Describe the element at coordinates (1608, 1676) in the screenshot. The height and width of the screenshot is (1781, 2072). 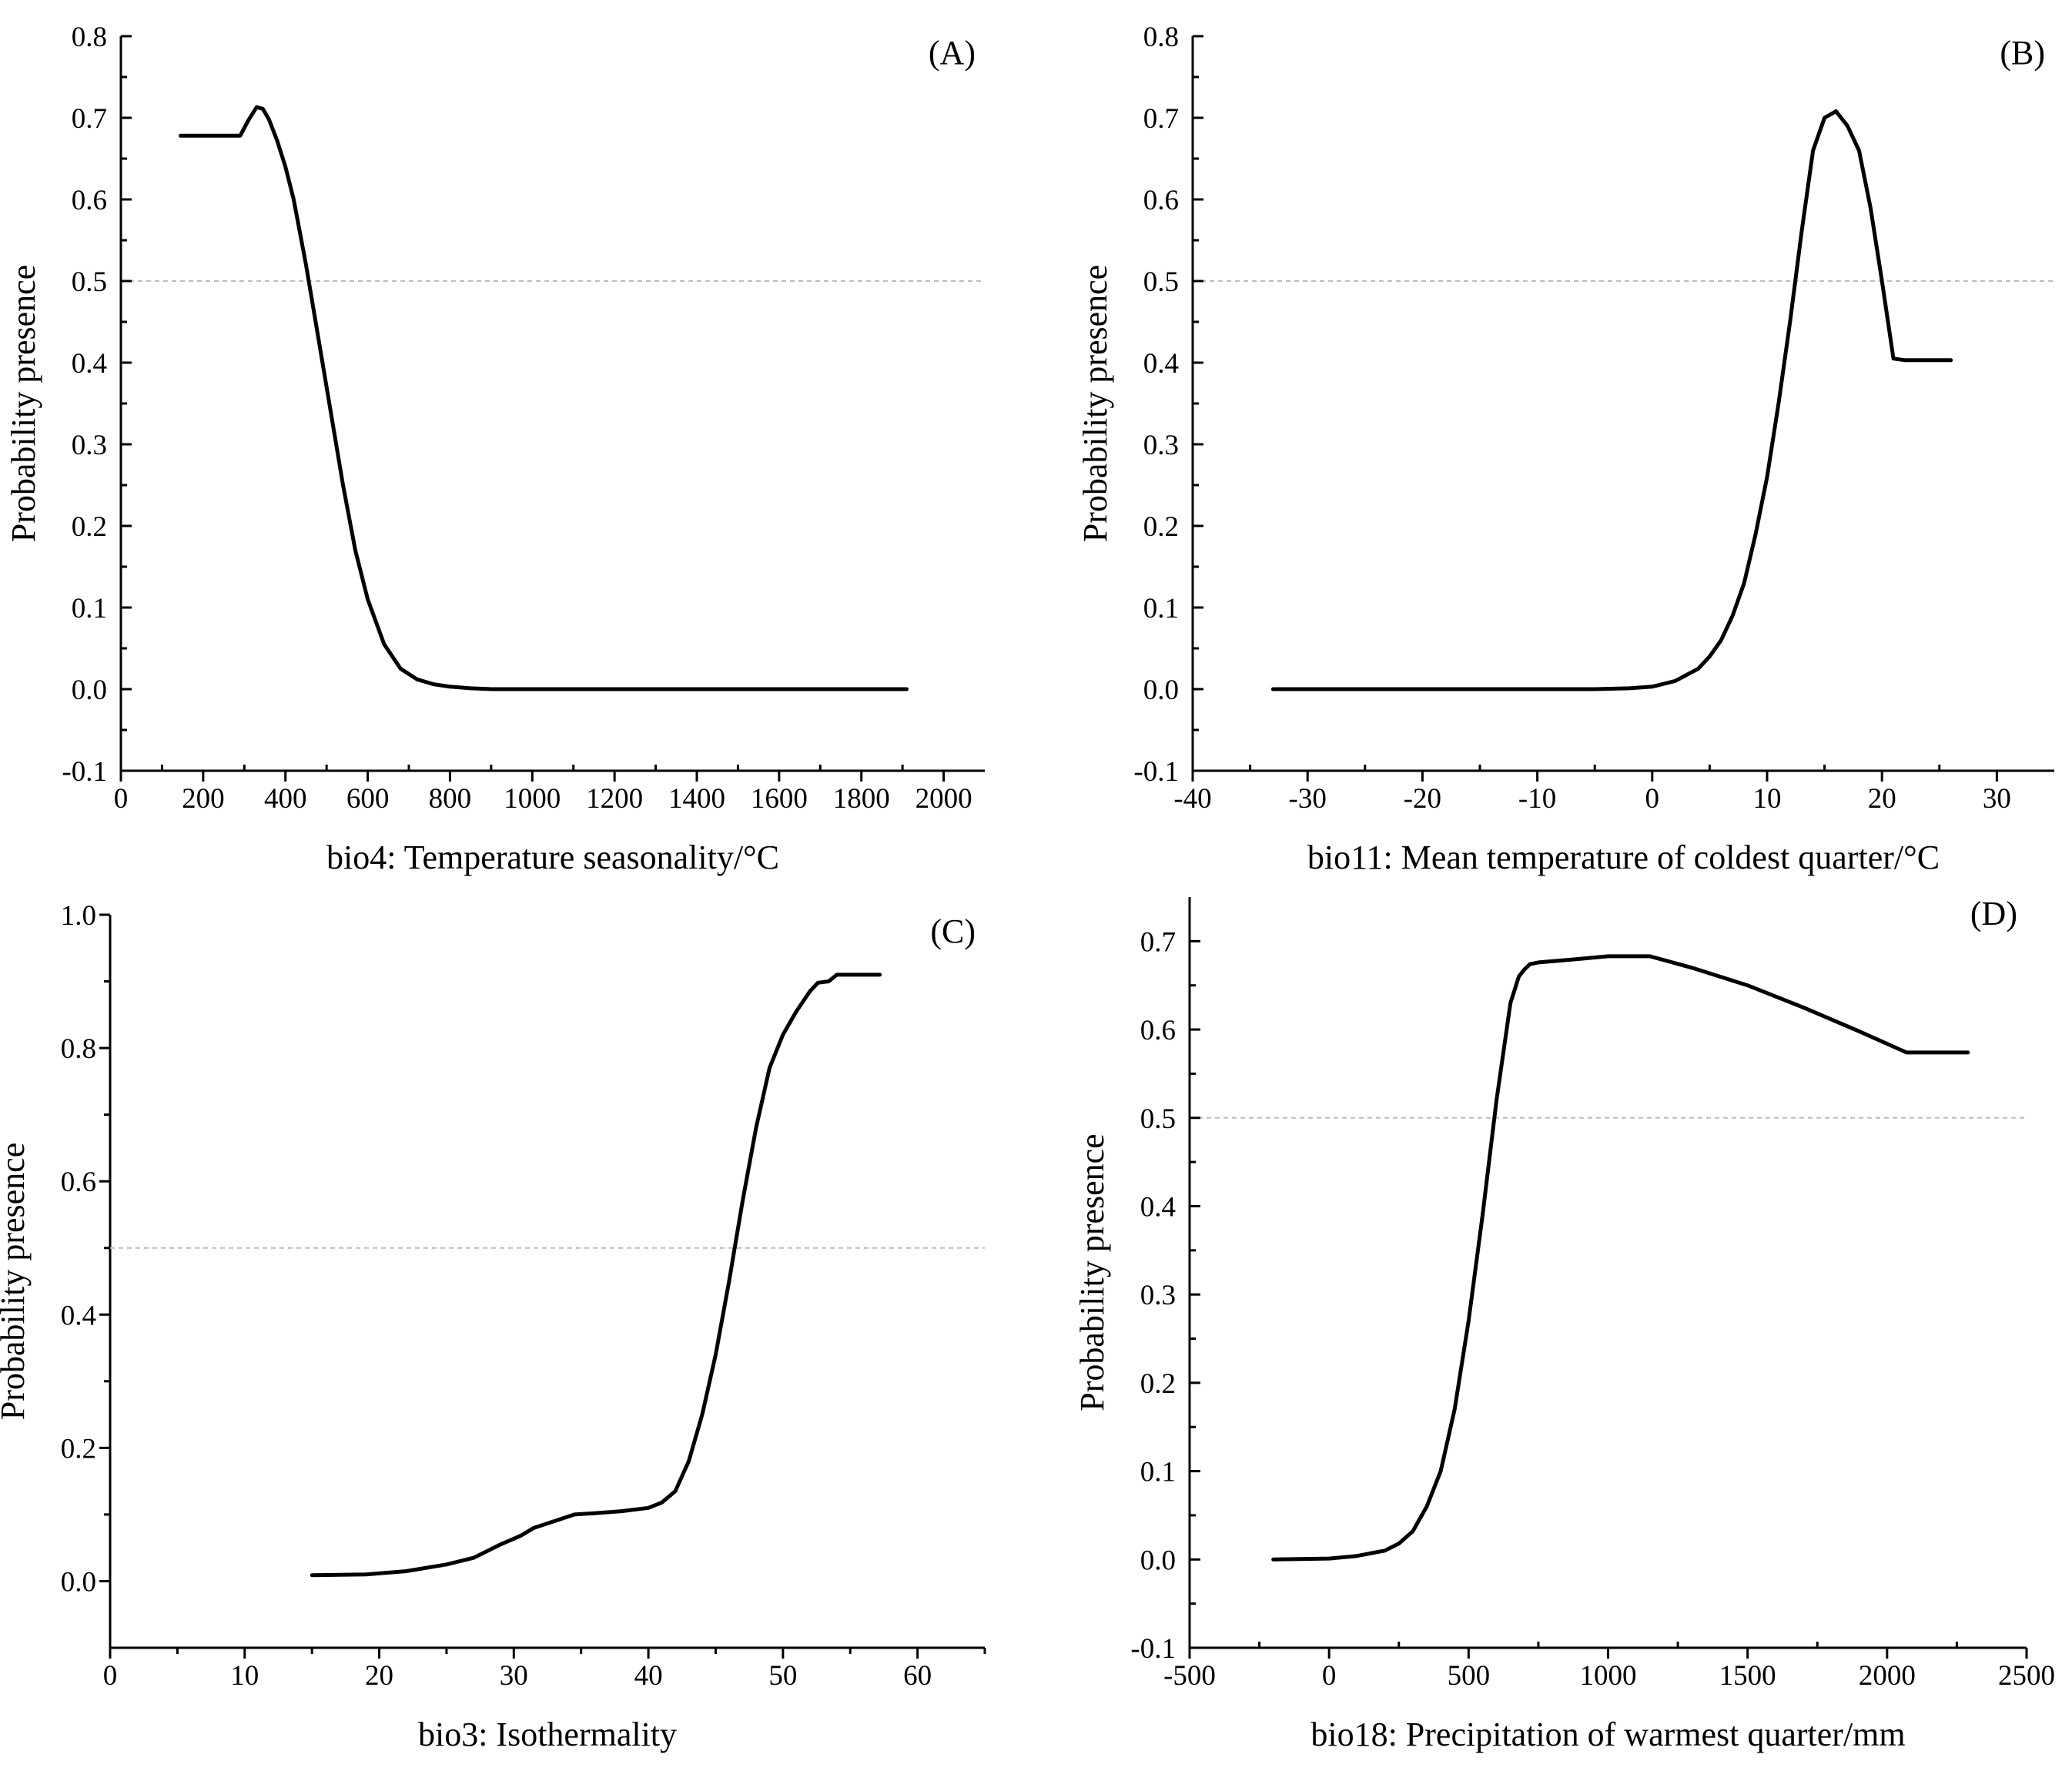
I see `panel-d-x-tick-label: 1000` at that location.